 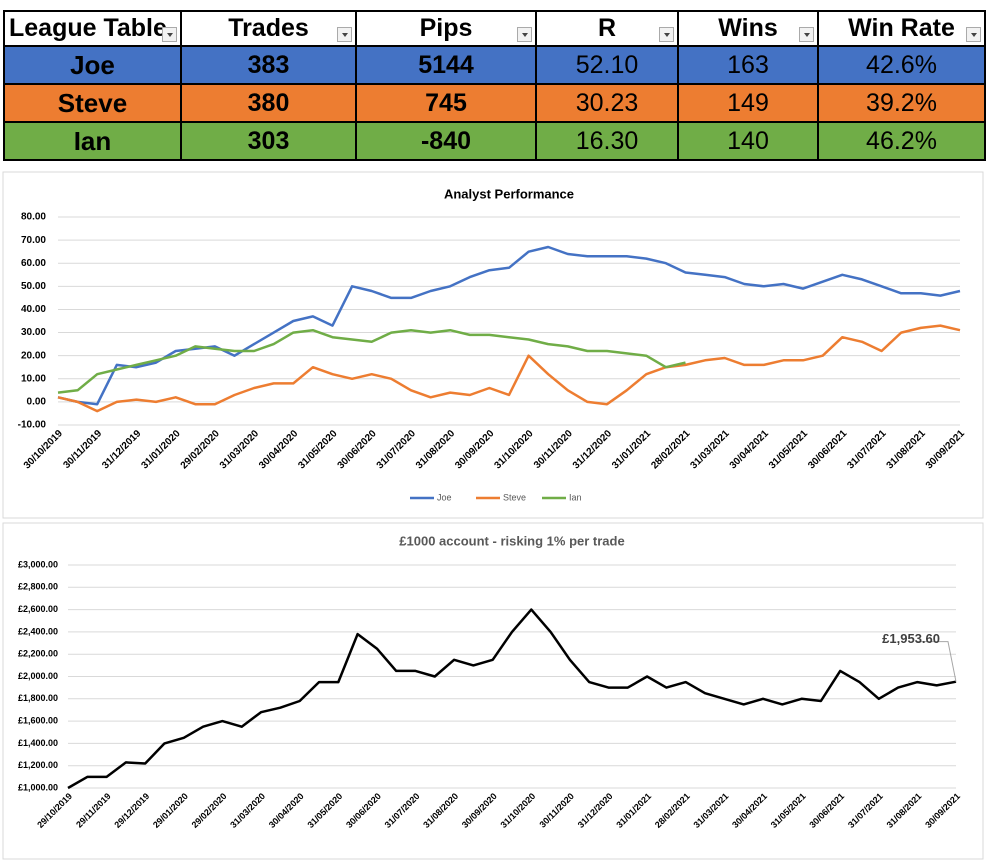 What do you see at coordinates (38, 676) in the screenshot?
I see `y-tick-label: £2,000.00` at bounding box center [38, 676].